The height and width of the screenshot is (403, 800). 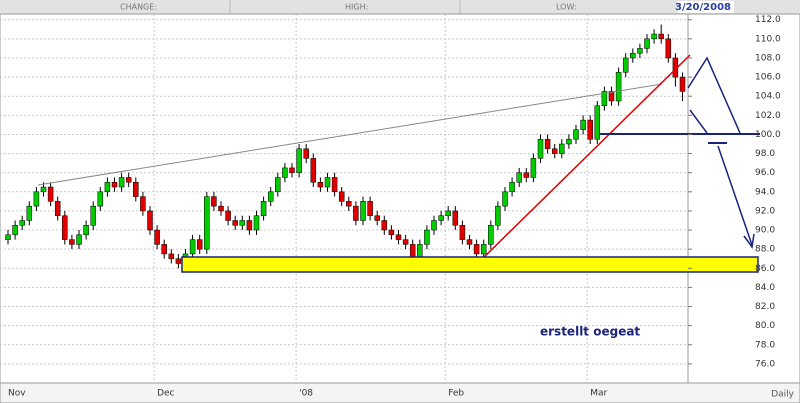 I want to click on x-axis-bar, so click(x=400, y=392).